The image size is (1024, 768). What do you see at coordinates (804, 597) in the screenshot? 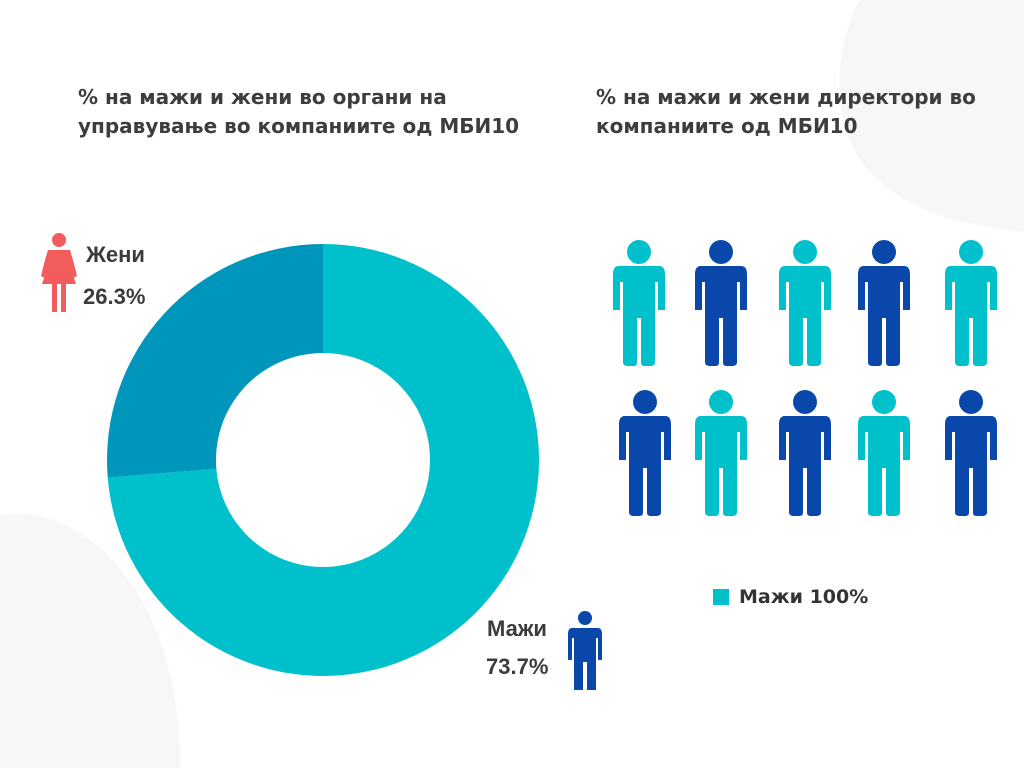
I see `legend-label: Мажи 100%` at bounding box center [804, 597].